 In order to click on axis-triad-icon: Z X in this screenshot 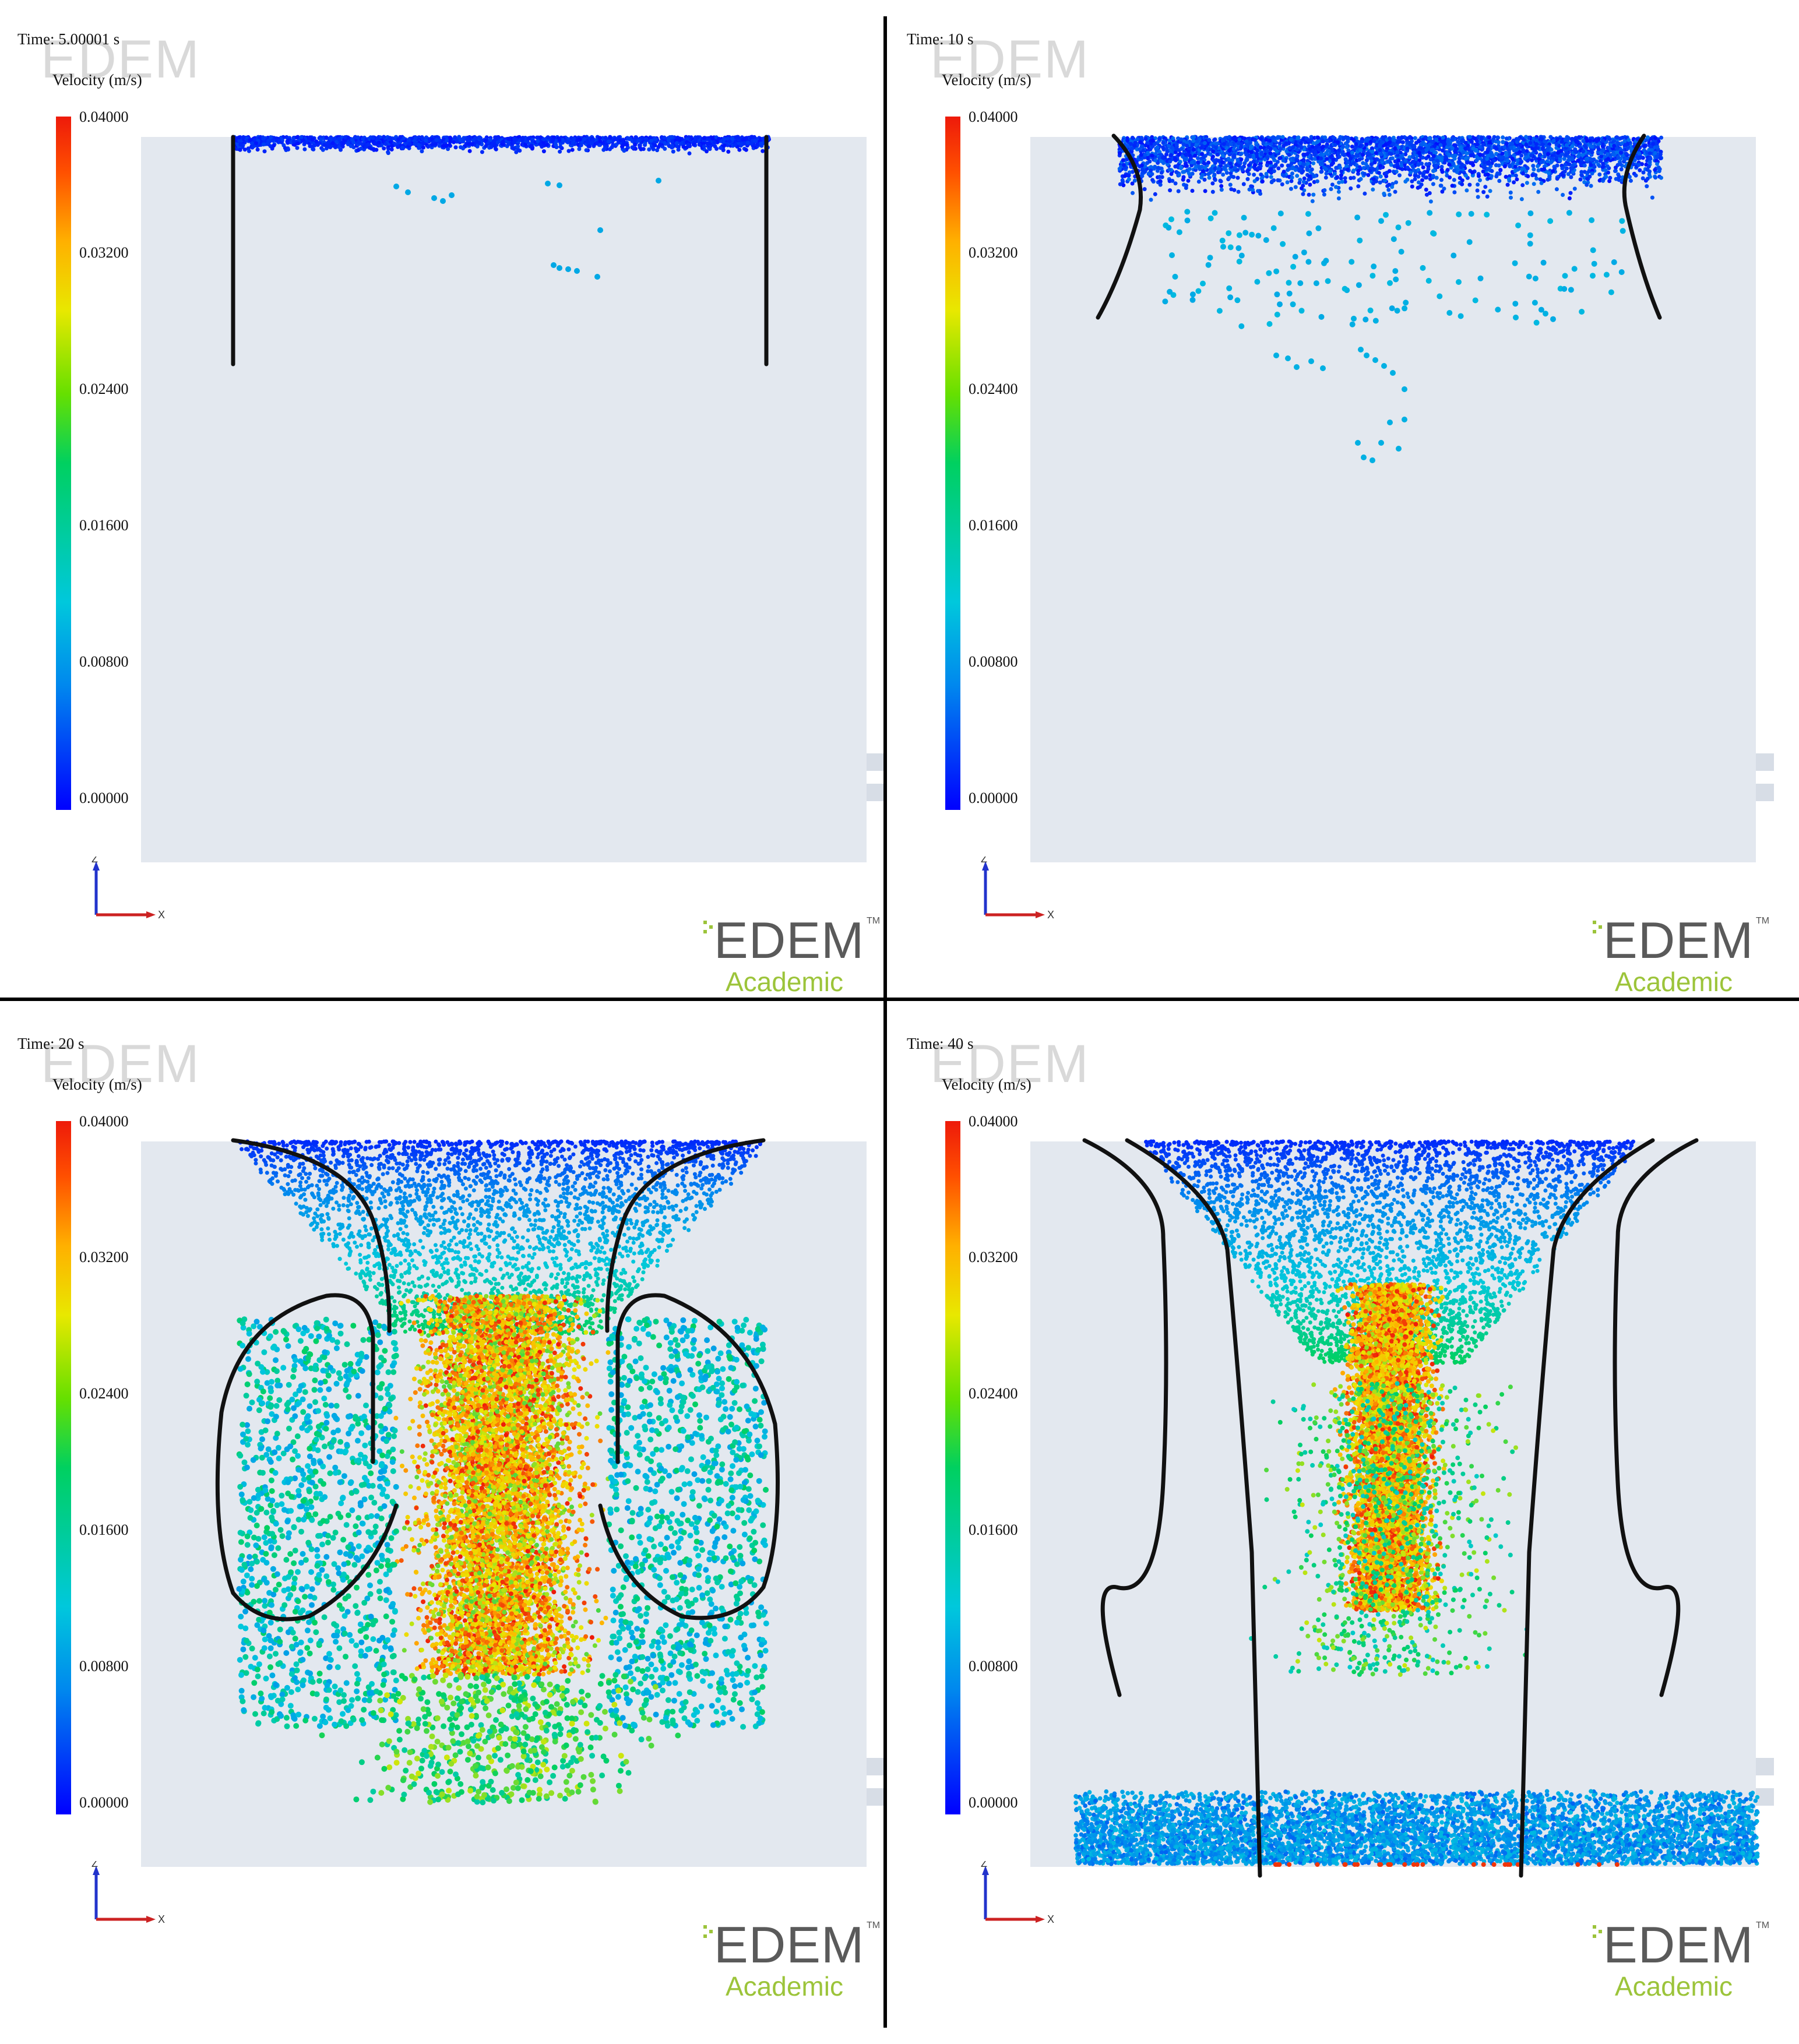, I will do `click(128, 889)`.